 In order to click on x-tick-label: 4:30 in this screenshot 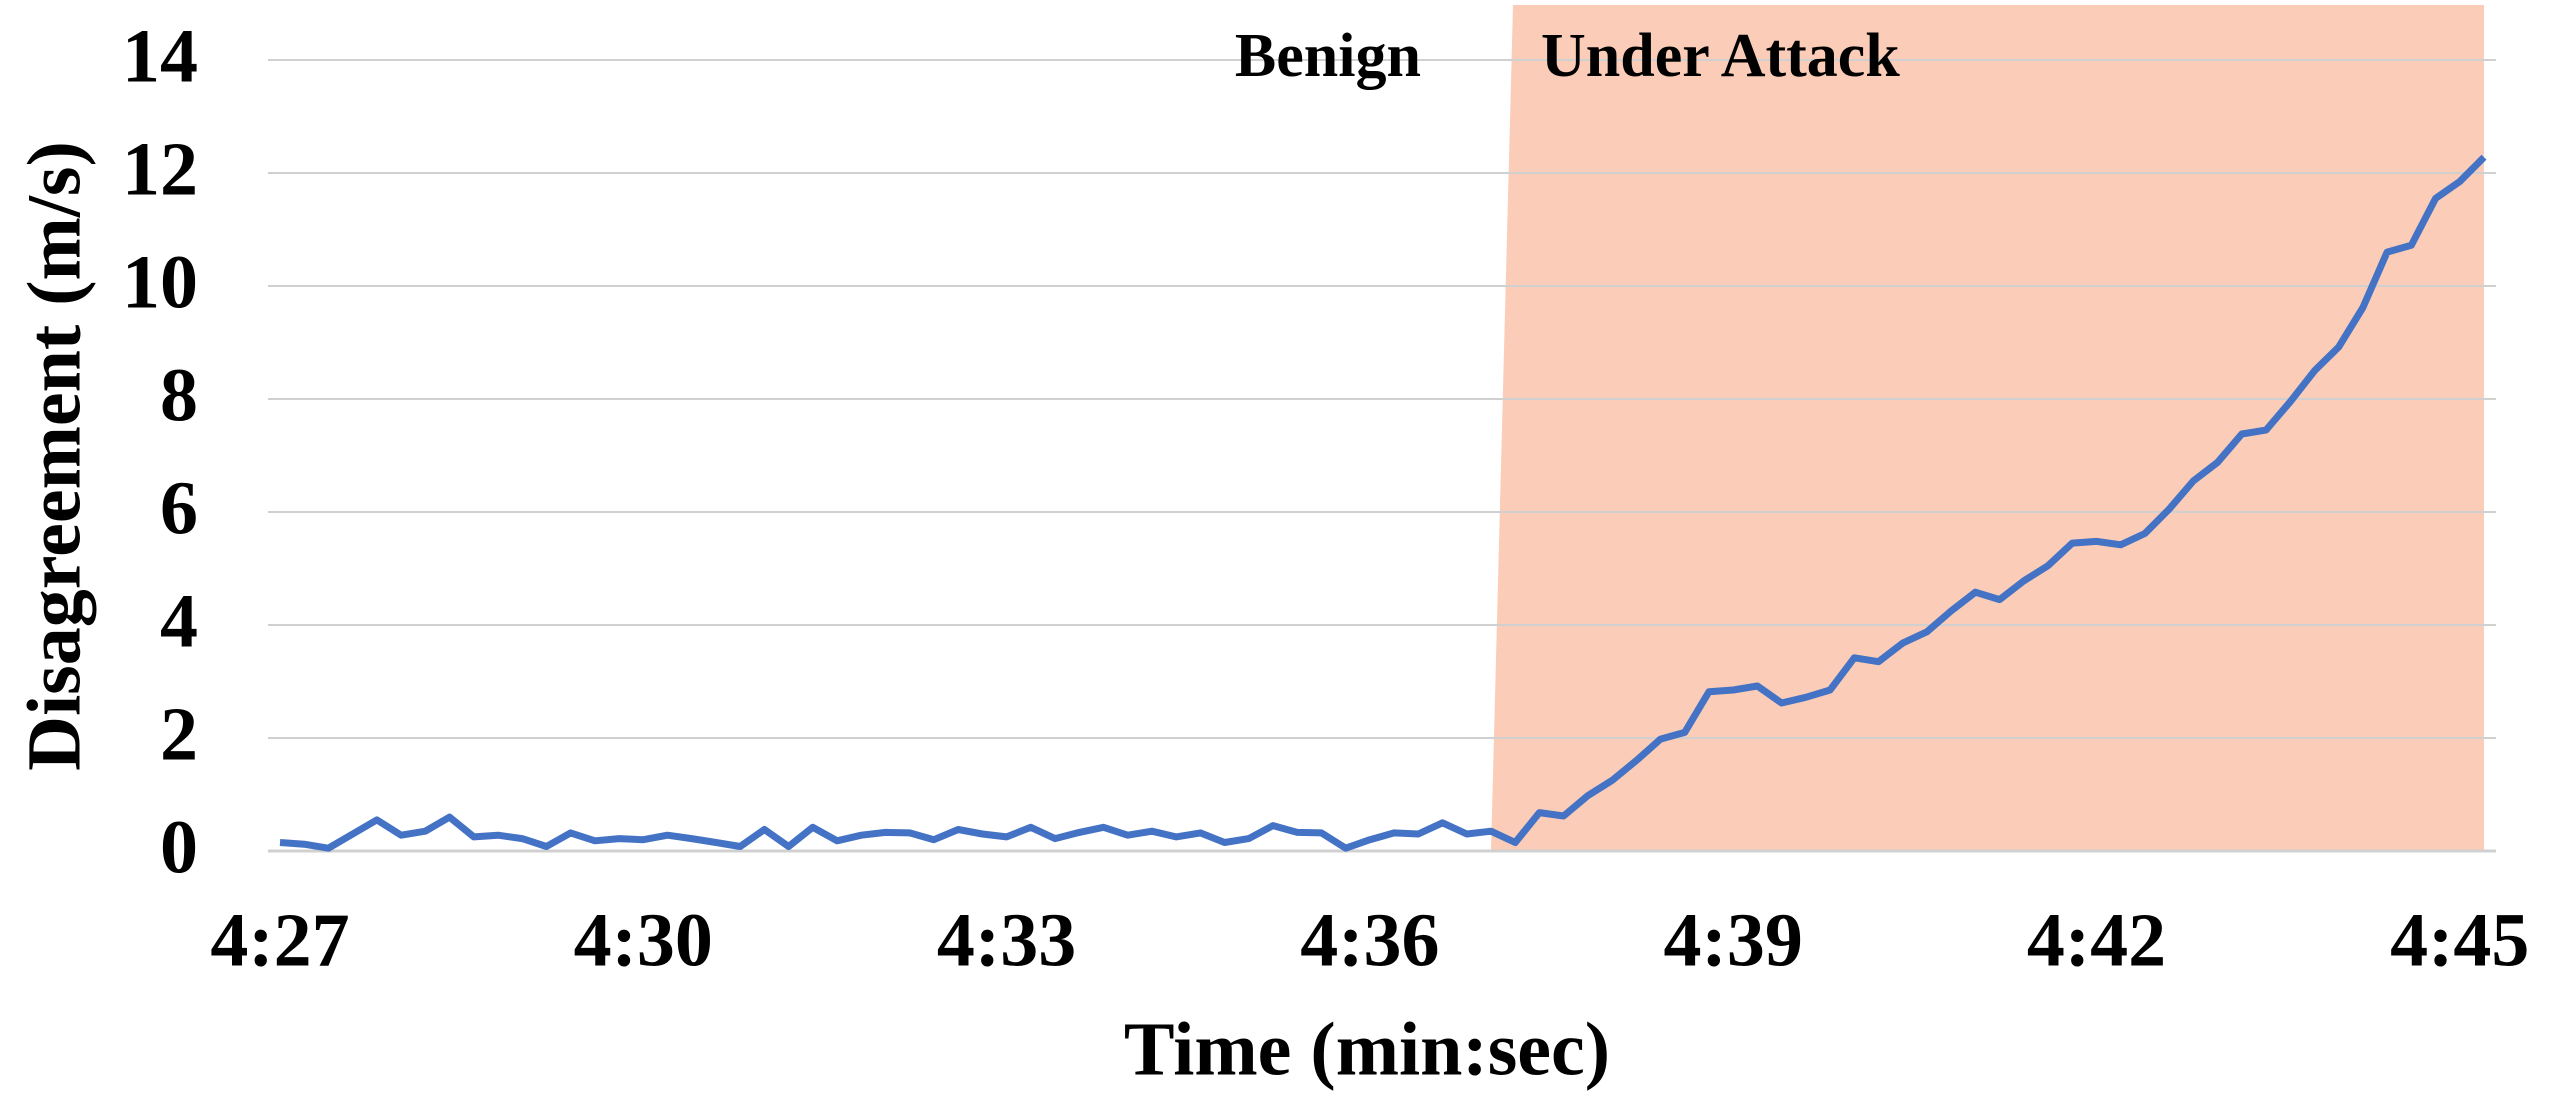, I will do `click(643, 940)`.